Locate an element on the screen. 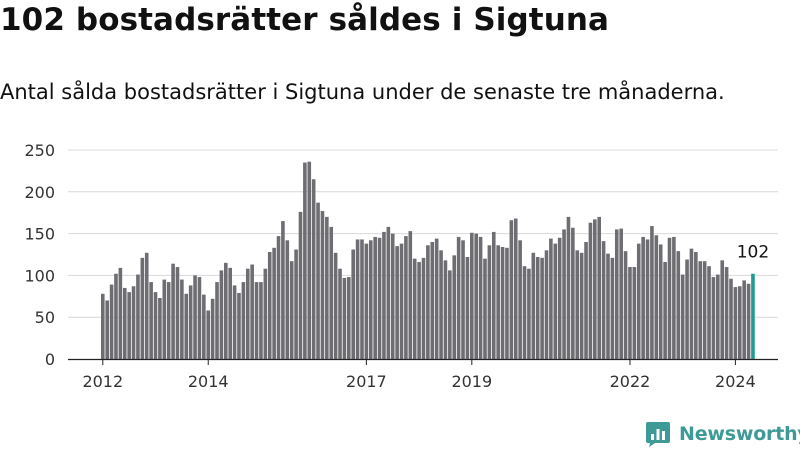 This screenshot has height=450, width=800. chart-title: 102 bostadsrätter såldes i Sigtuna is located at coordinates (305, 20).